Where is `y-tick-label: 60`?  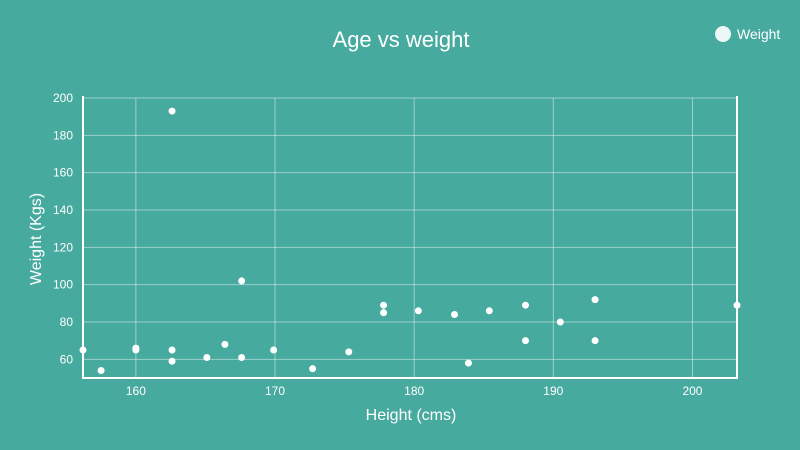
y-tick-label: 60 is located at coordinates (67, 359).